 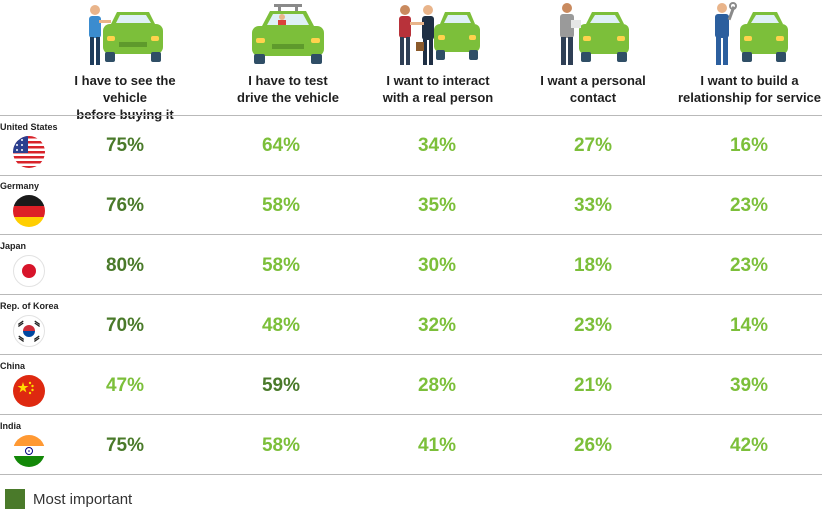 I want to click on car-driver-icon, so click(x=288, y=34).